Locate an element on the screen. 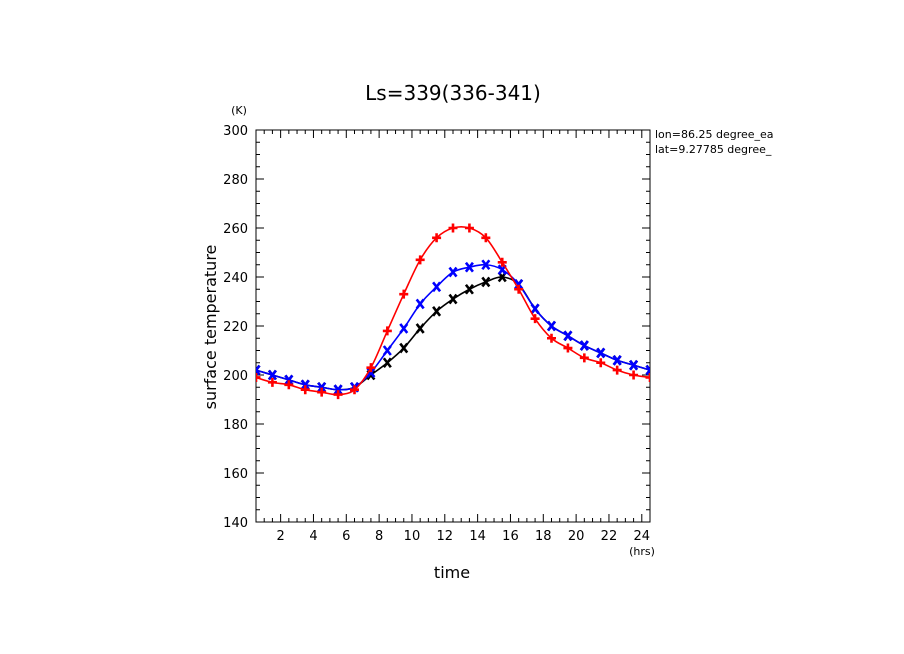 This screenshot has height=654, width=904. y-tick-label: 140 is located at coordinates (235, 523).